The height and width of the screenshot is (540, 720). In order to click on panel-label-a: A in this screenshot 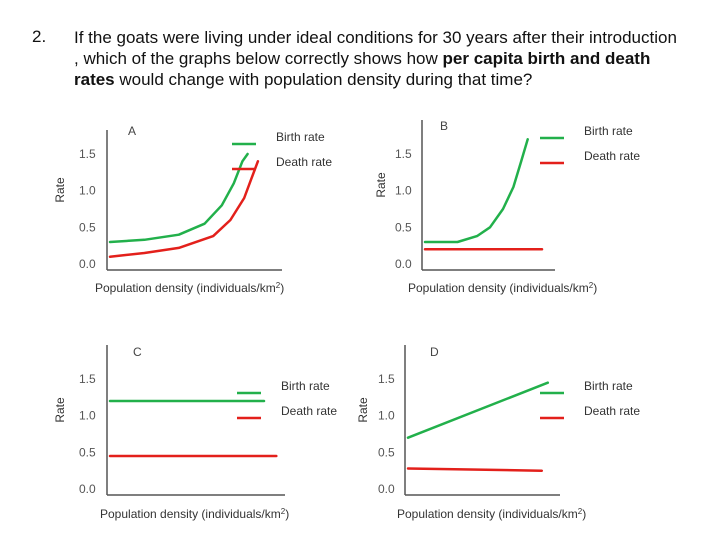, I will do `click(132, 131)`.